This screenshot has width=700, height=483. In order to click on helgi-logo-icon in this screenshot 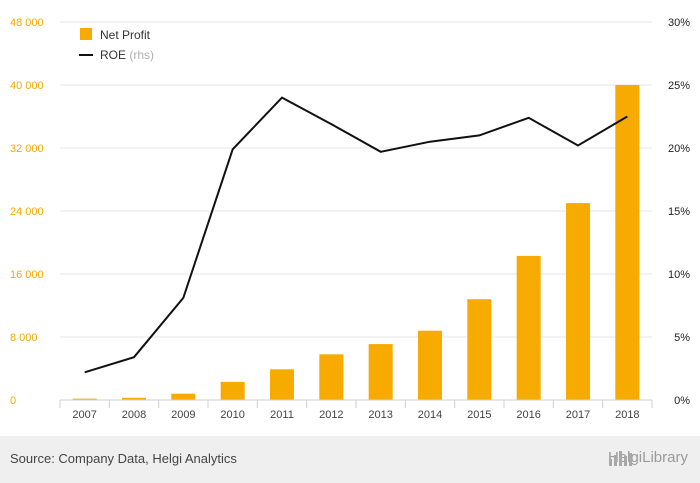, I will do `click(620, 458)`.